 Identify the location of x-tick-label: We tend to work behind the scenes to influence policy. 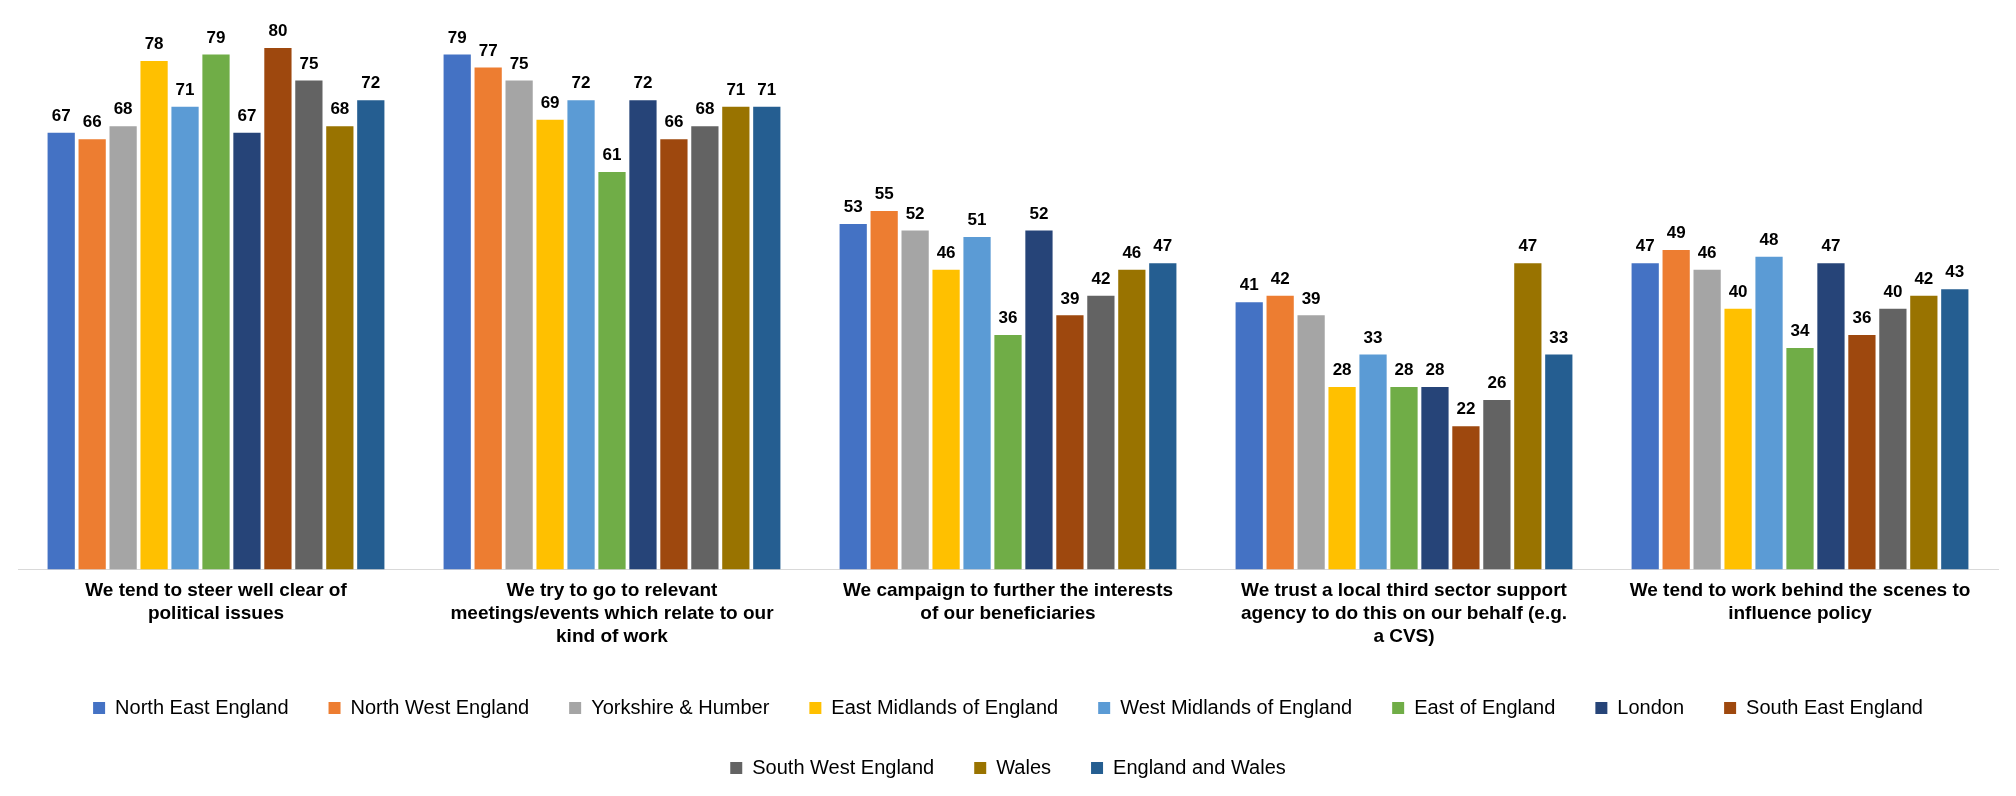
(1800, 601).